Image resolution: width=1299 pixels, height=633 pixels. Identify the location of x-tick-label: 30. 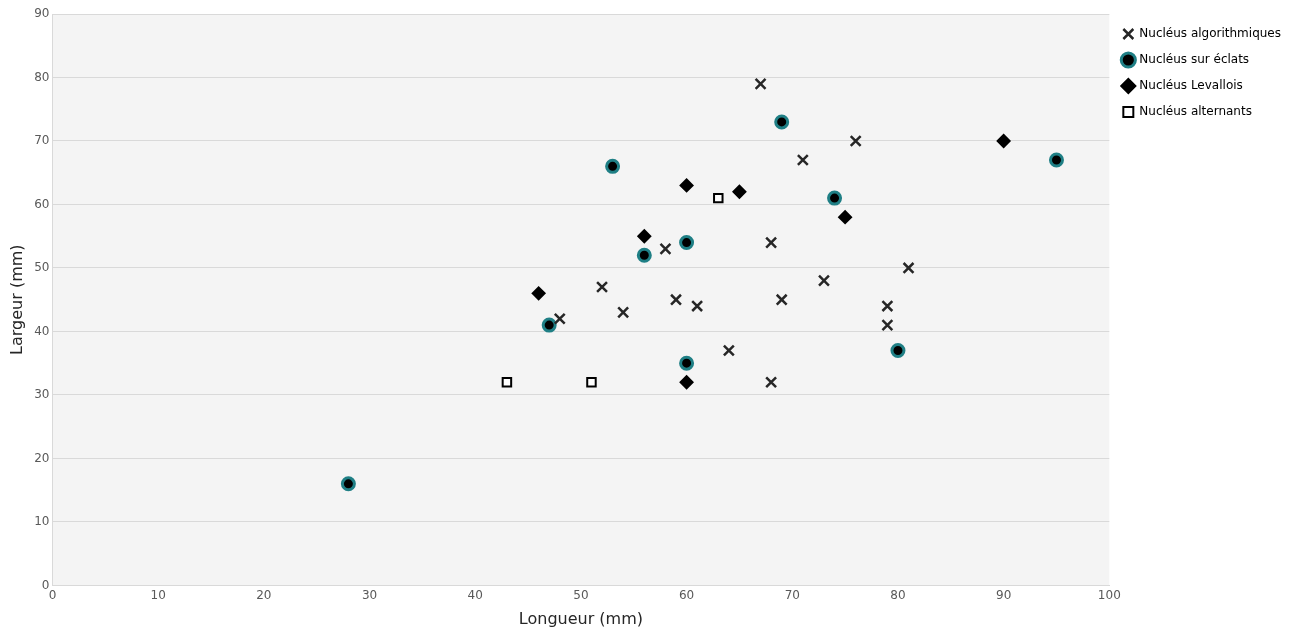
(369, 594).